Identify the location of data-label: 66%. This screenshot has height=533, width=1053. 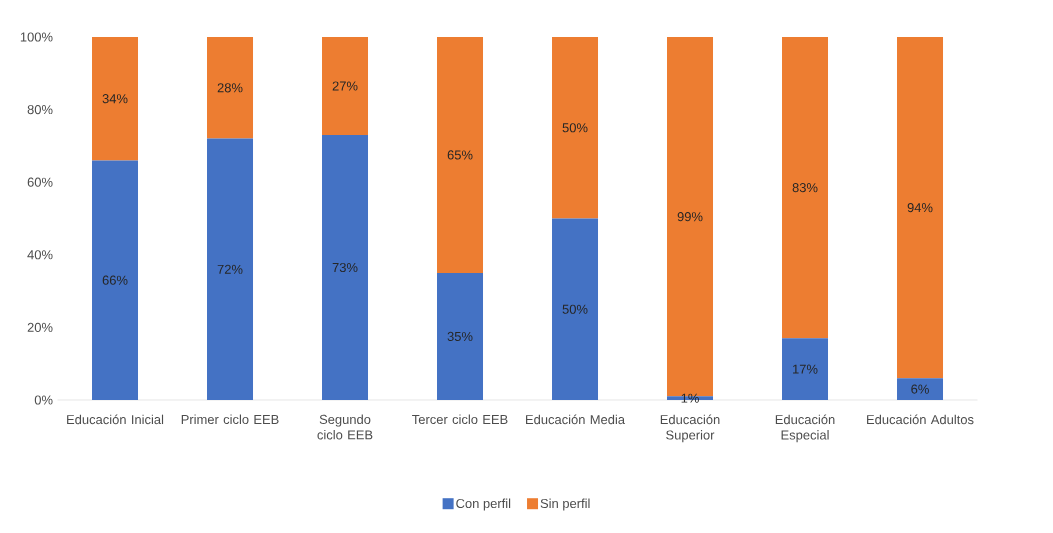
(115, 280).